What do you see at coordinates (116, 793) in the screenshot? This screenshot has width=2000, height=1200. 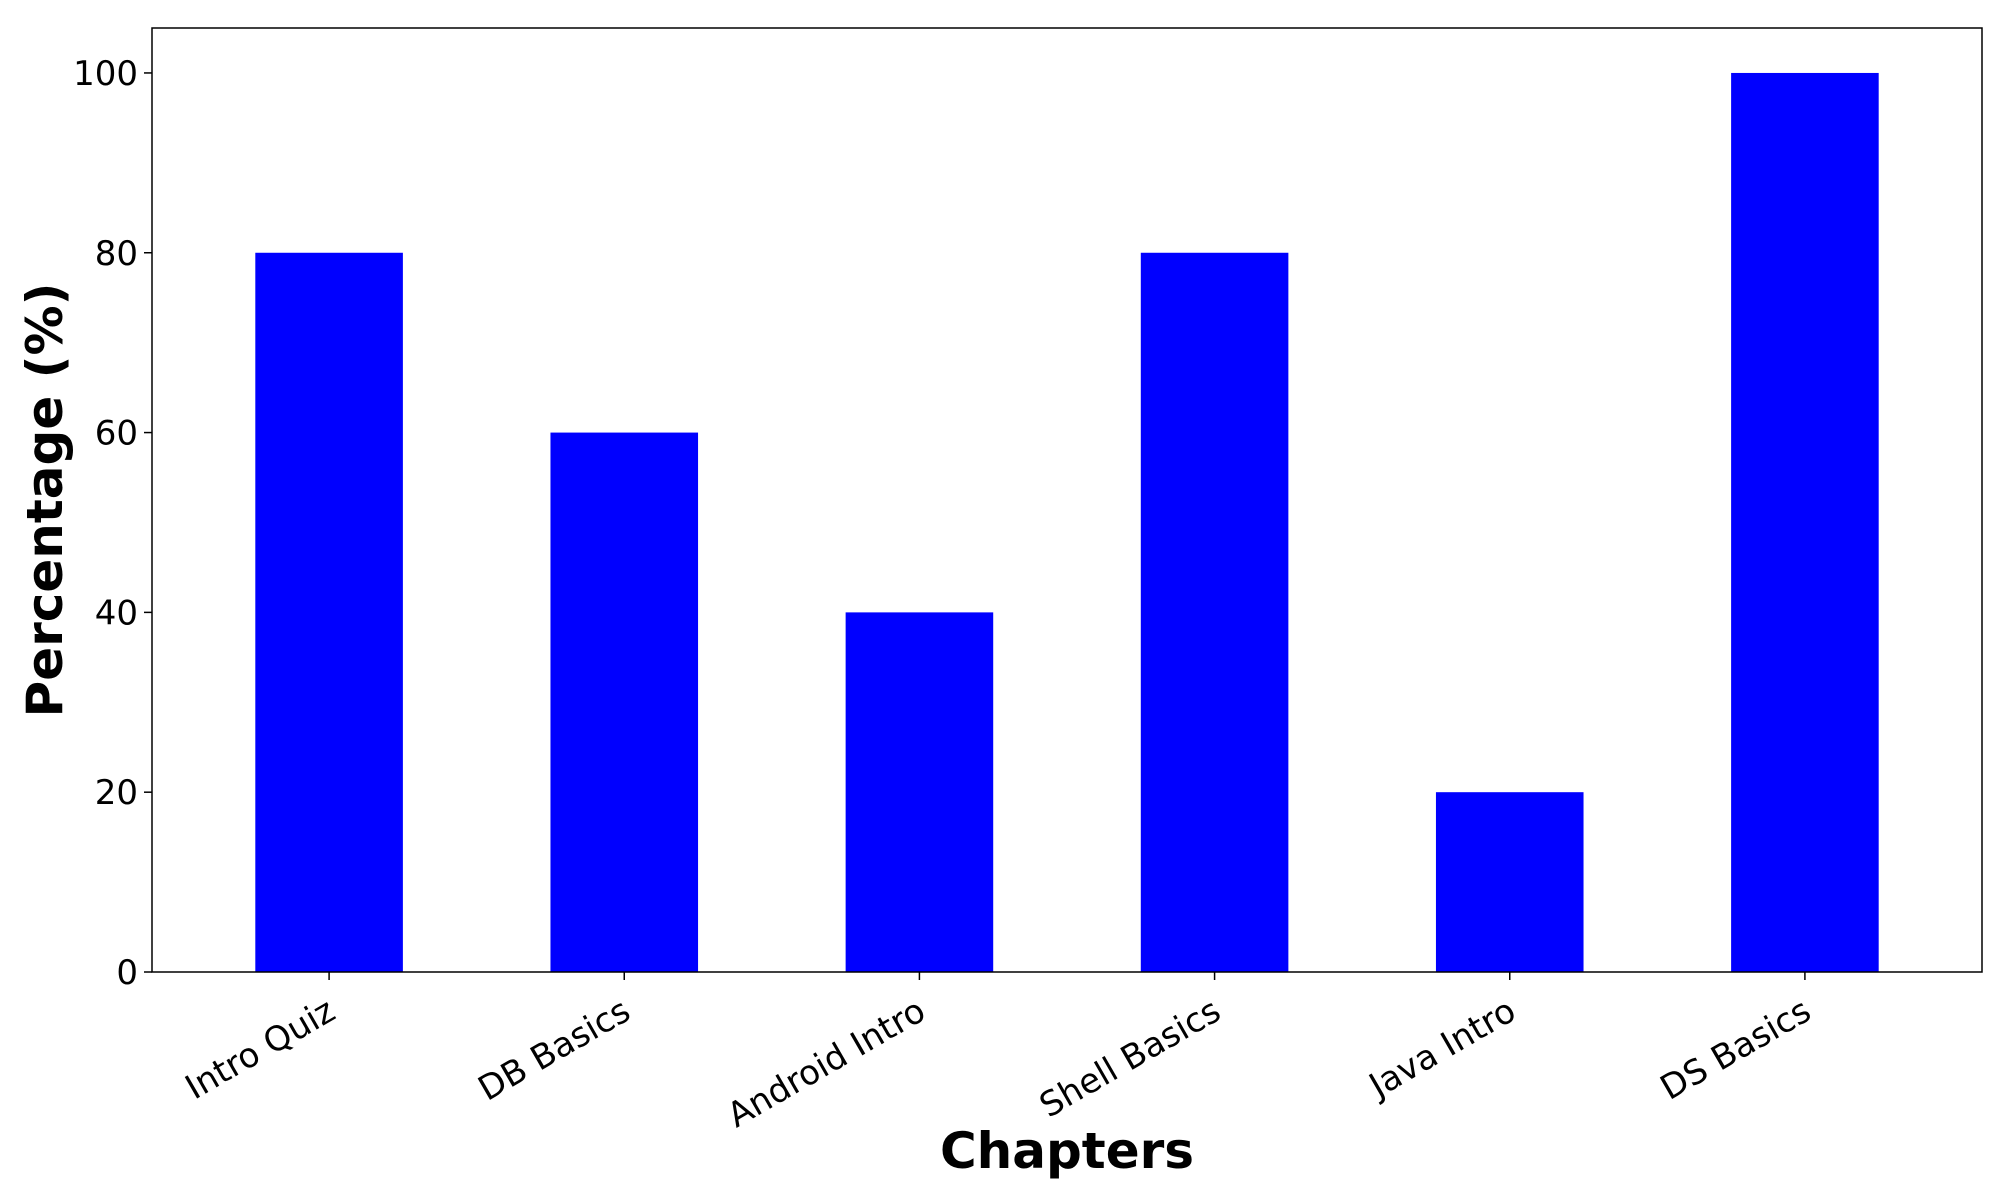 I see `y-tick-label: 20` at bounding box center [116, 793].